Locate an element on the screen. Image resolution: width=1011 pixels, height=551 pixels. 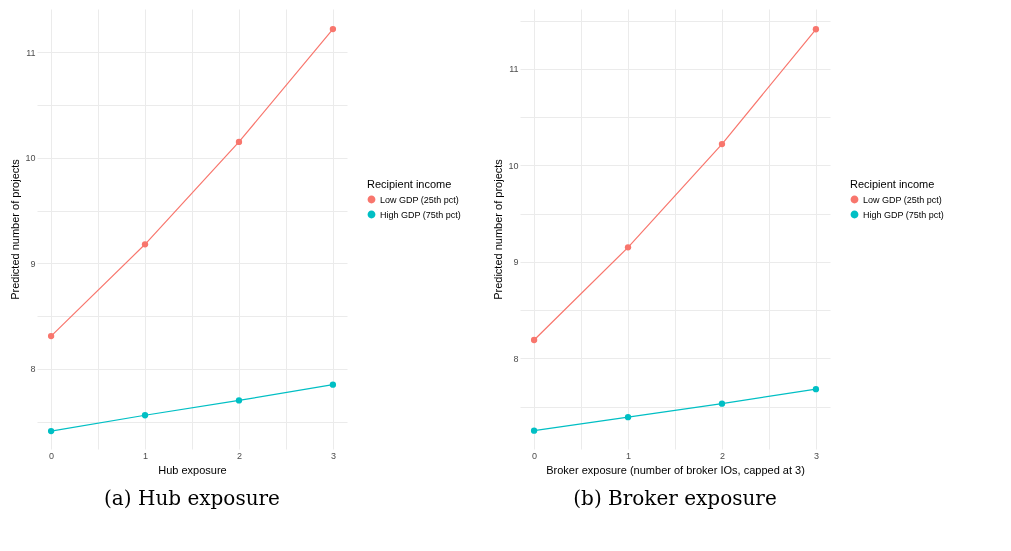
x-axis-title: Hub exposure is located at coordinates (192, 469).